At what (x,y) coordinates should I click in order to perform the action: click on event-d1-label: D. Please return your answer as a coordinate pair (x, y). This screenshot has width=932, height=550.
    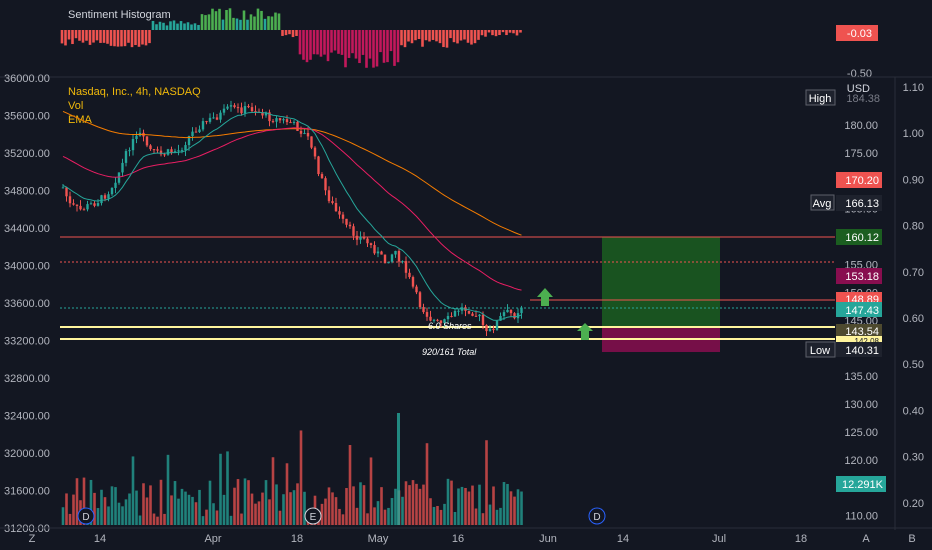
    Looking at the image, I should click on (85, 517).